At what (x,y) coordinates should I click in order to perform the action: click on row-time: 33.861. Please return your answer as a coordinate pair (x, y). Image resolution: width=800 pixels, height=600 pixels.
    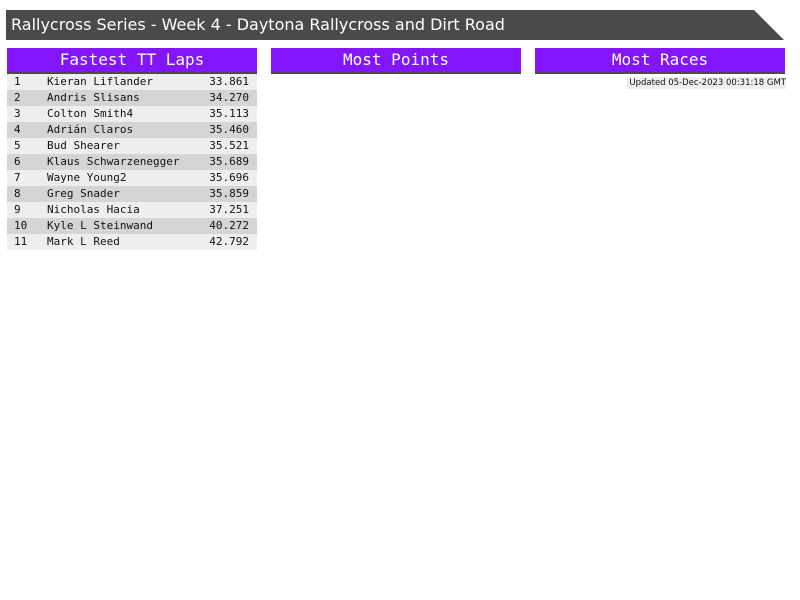
    Looking at the image, I should click on (229, 81).